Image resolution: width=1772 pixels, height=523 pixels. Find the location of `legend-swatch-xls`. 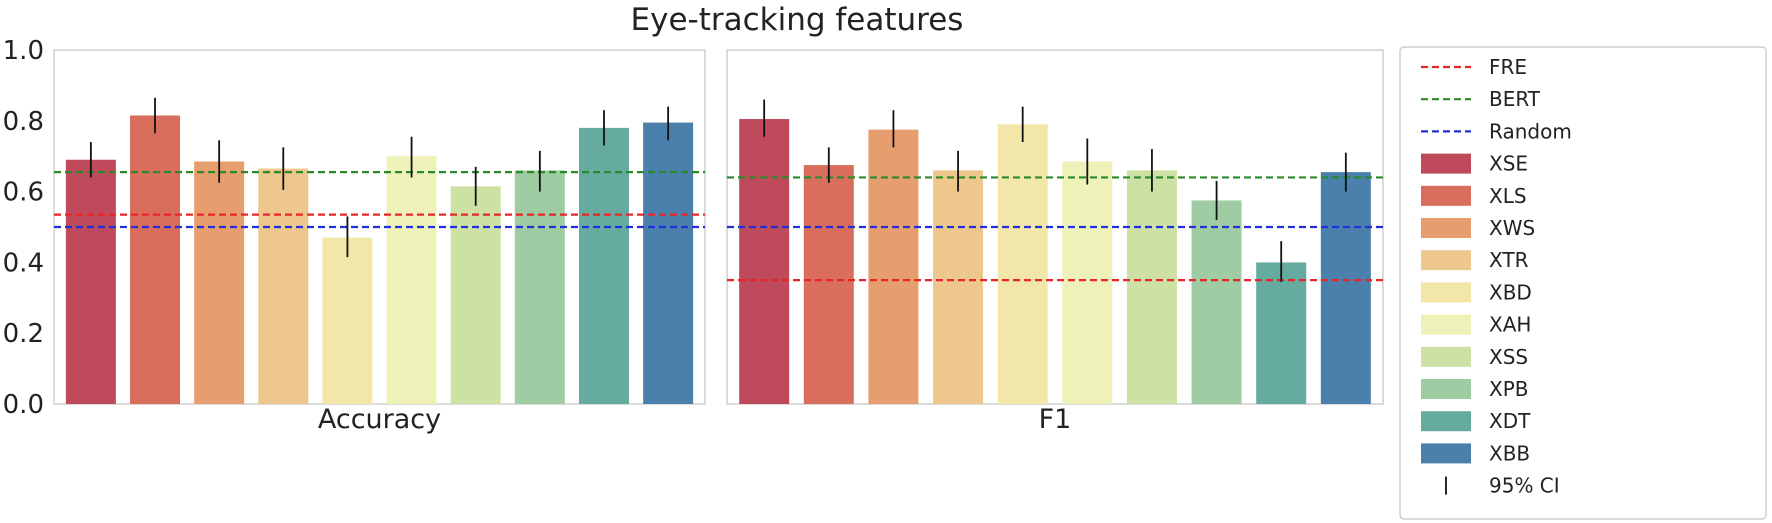

legend-swatch-xls is located at coordinates (1446, 195).